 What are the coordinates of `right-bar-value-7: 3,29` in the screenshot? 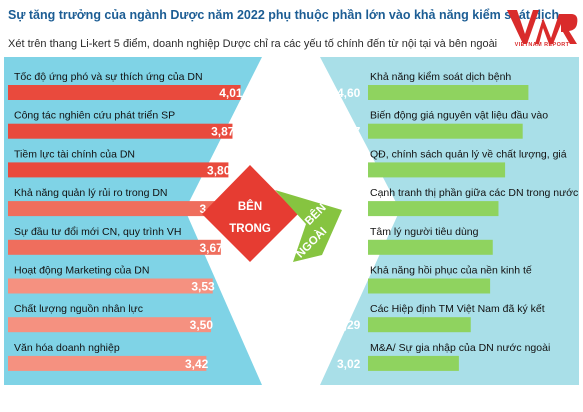 It's located at (349, 325).